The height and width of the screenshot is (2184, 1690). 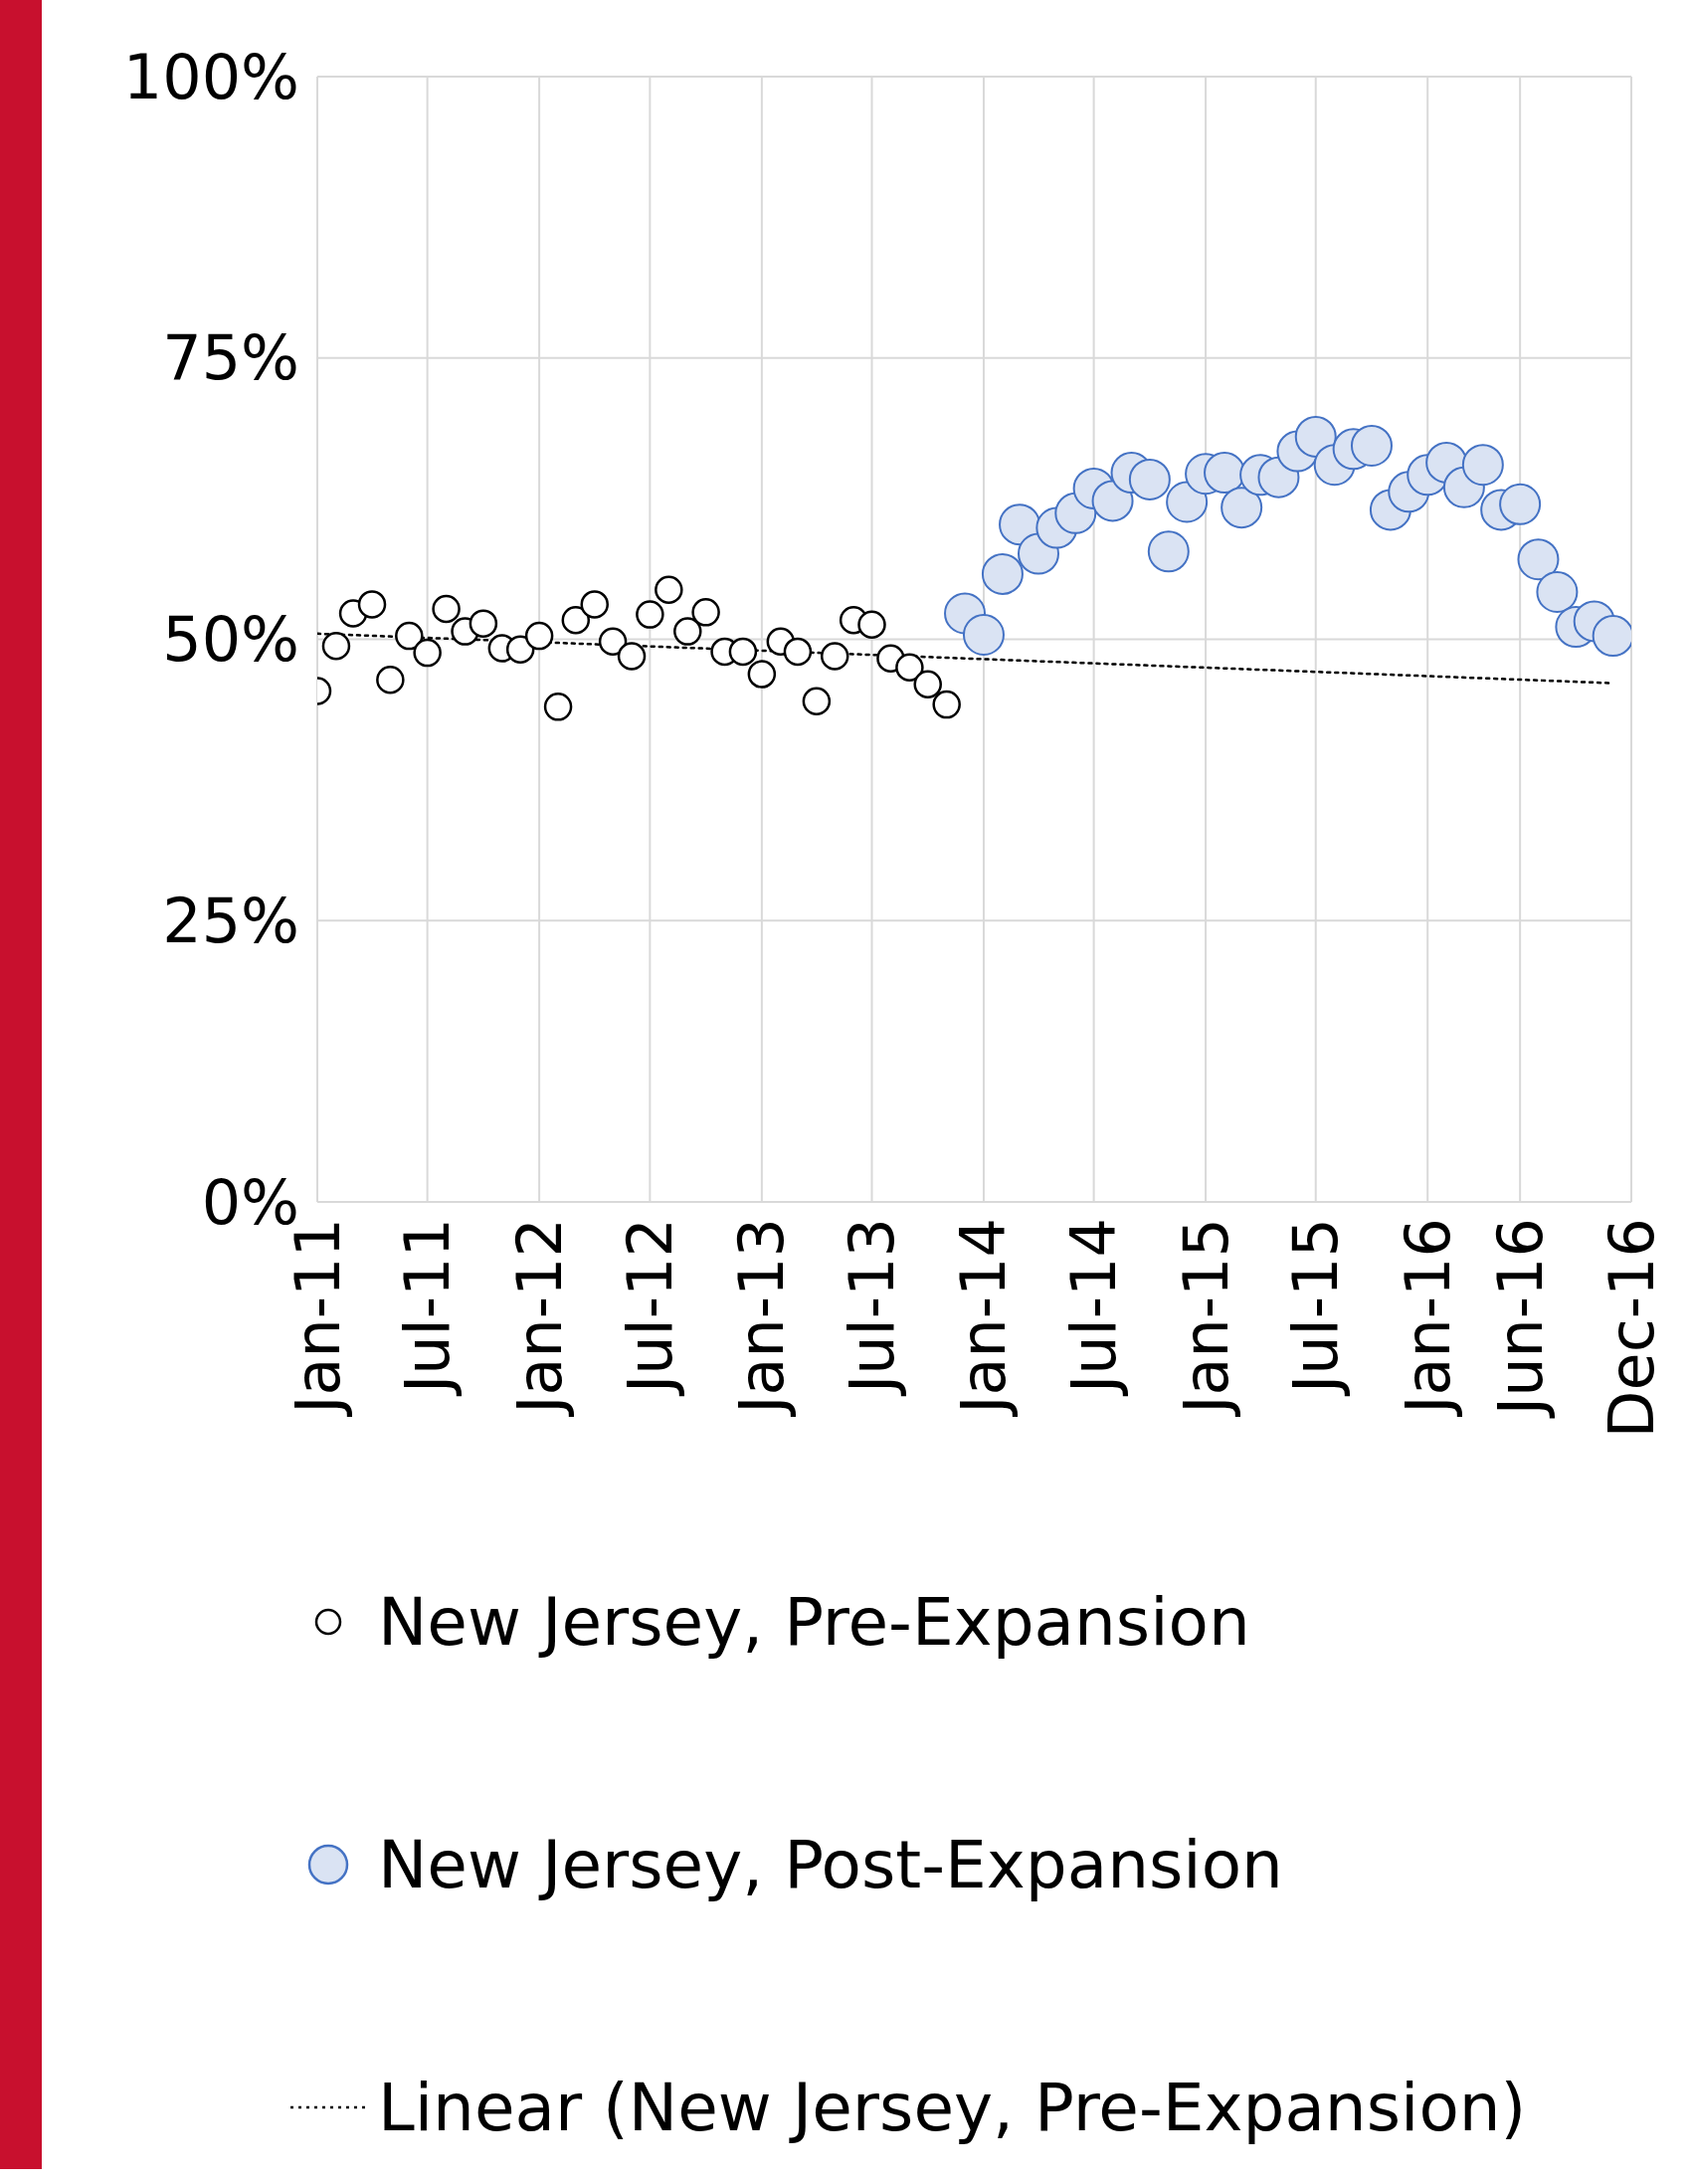 I want to click on legend-label: New Jersey, Pre-Expansion, so click(x=814, y=1622).